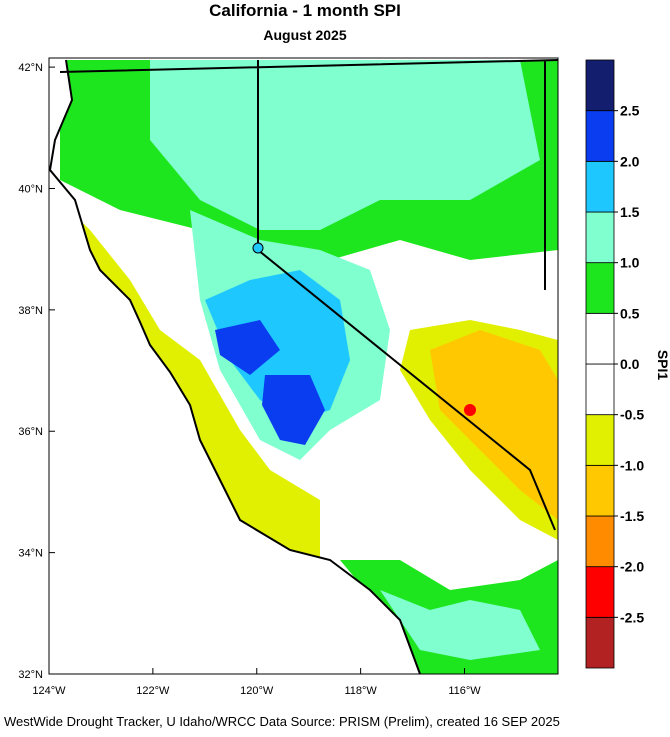  What do you see at coordinates (153, 691) in the screenshot?
I see `lon-label: 122°W` at bounding box center [153, 691].